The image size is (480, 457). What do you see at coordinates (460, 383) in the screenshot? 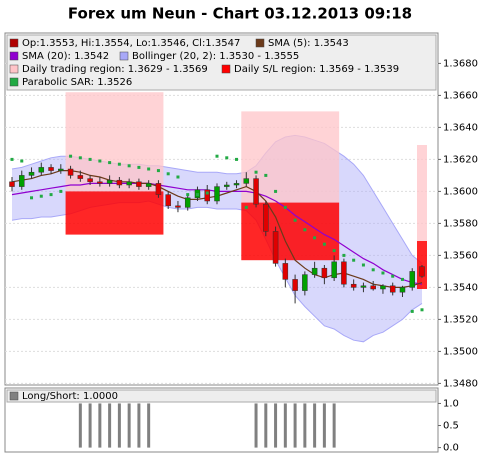
I see `y-tick-label: 1.3480` at bounding box center [460, 383].